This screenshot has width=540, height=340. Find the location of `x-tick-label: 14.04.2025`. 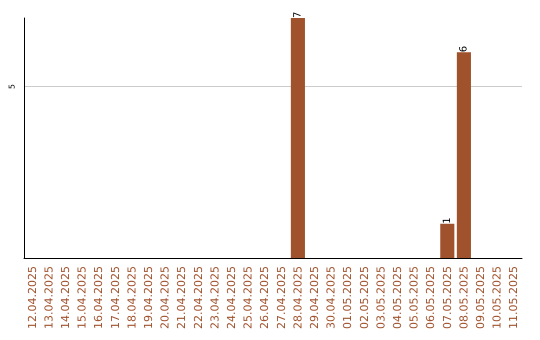

x-tick-label: 14.04.2025 is located at coordinates (65, 298).